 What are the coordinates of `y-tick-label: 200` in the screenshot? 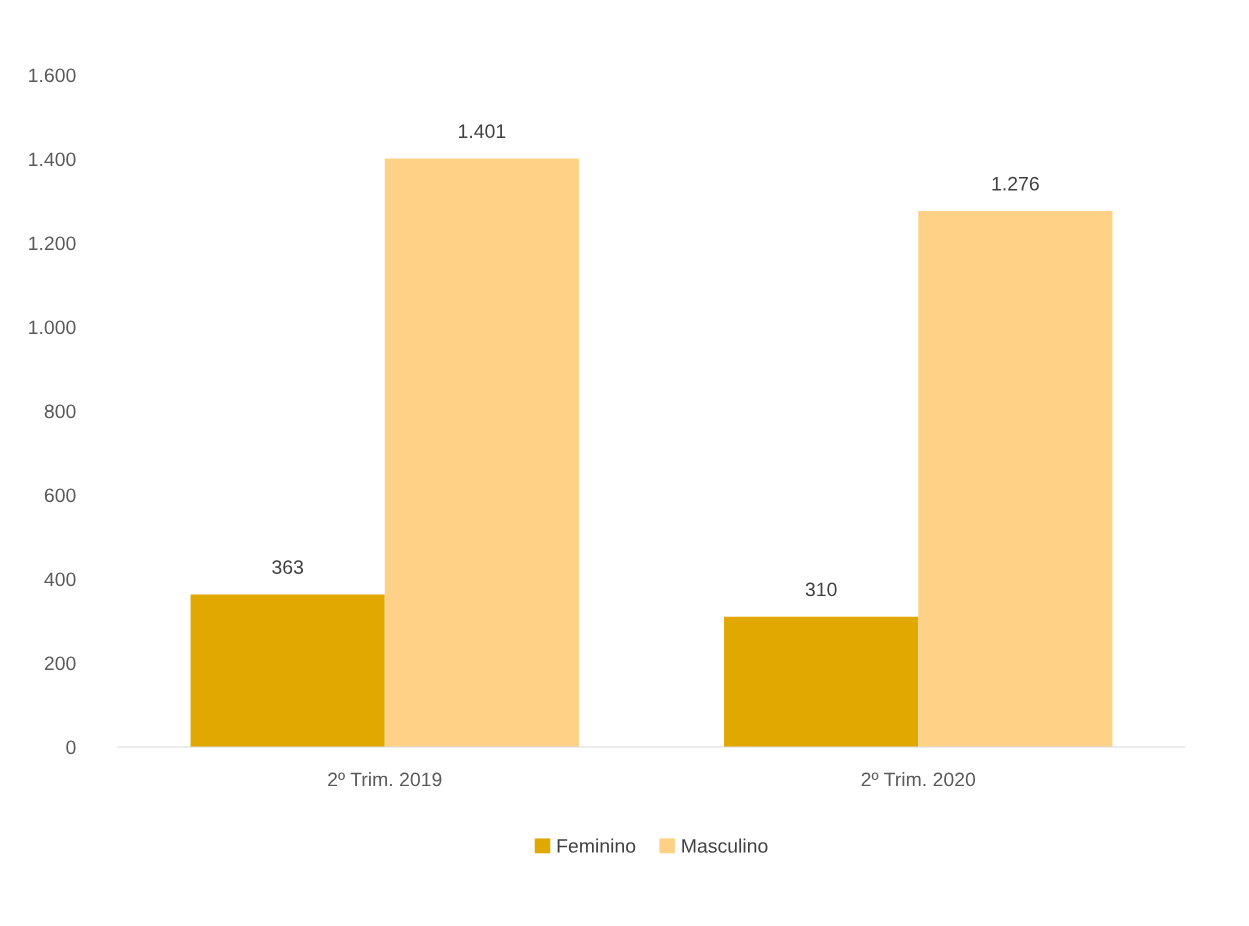 It's located at (60, 663).